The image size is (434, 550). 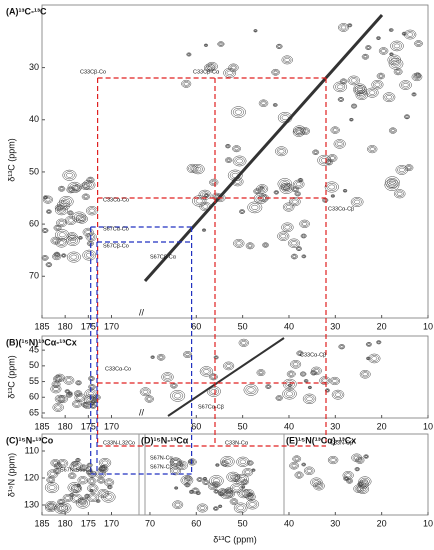 I want to click on x-tick-label: 60, so click(x=196, y=426).